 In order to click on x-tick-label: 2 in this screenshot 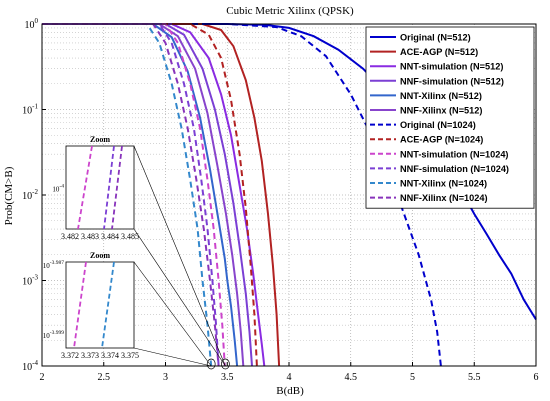, I will do `click(42, 377)`.